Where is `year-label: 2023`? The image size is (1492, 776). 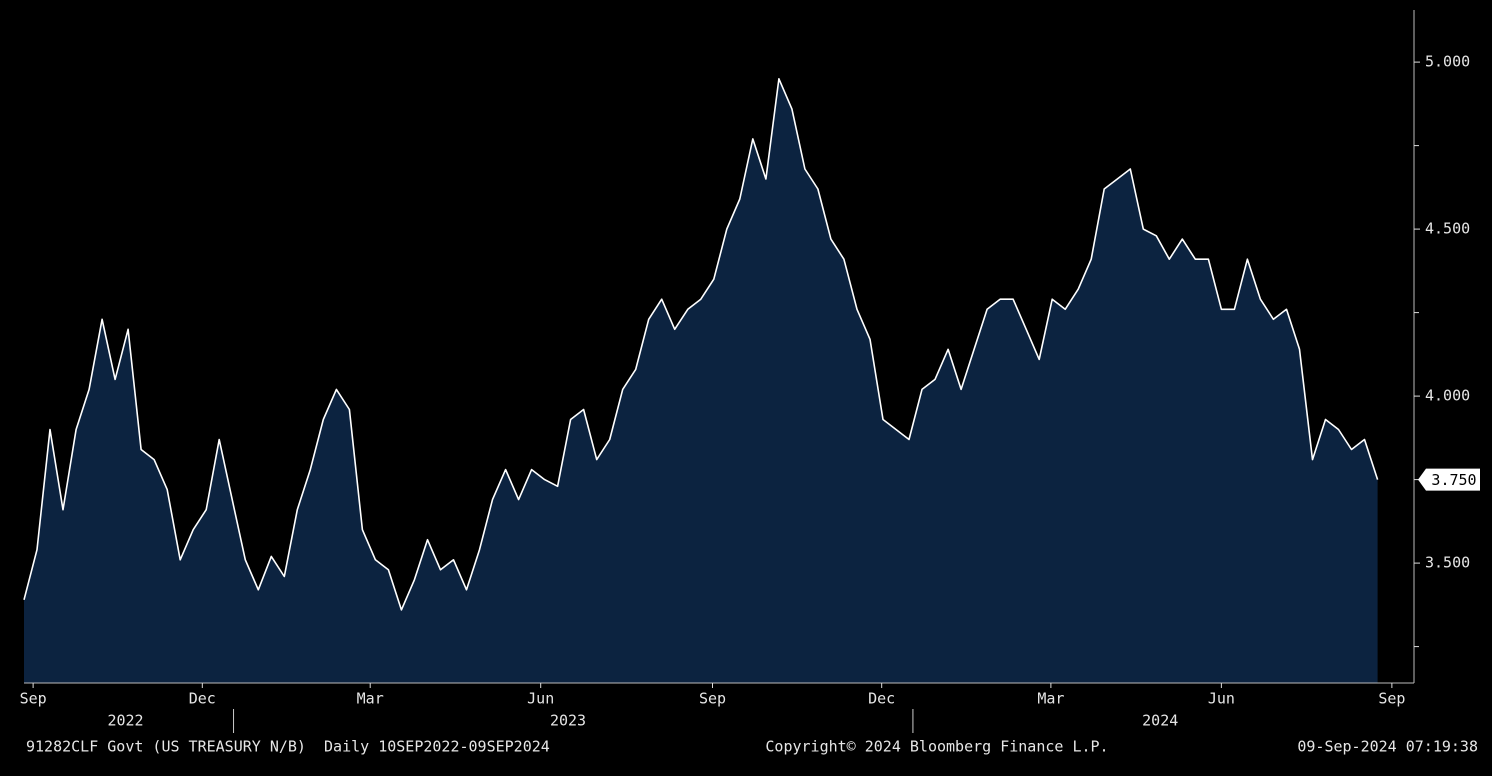 year-label: 2023 is located at coordinates (568, 721).